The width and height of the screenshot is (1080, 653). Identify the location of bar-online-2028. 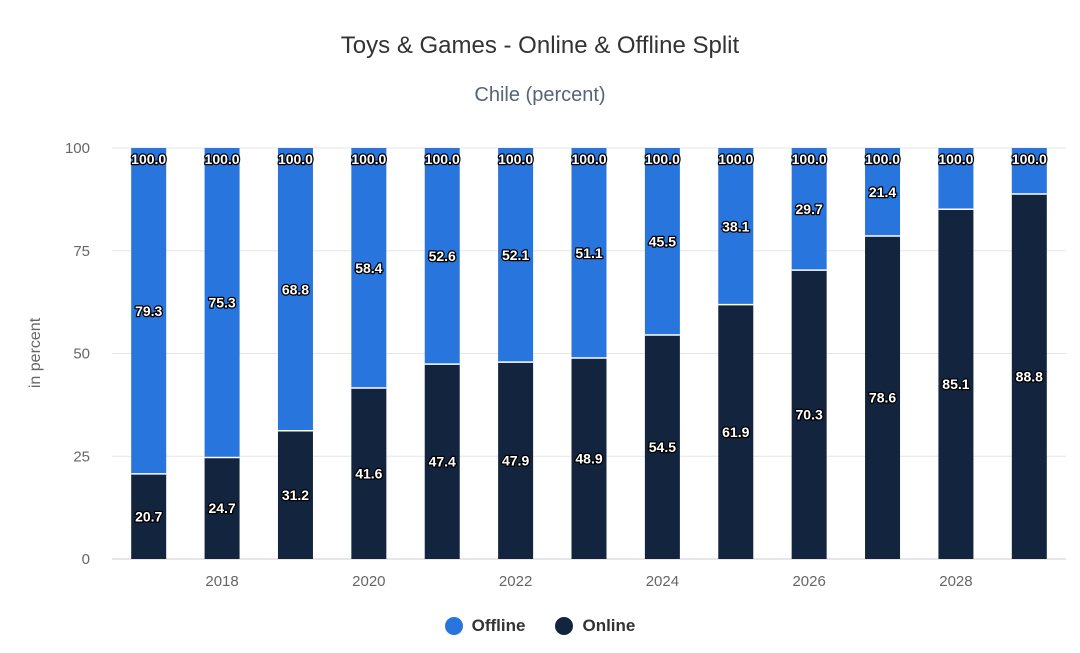
(956, 384).